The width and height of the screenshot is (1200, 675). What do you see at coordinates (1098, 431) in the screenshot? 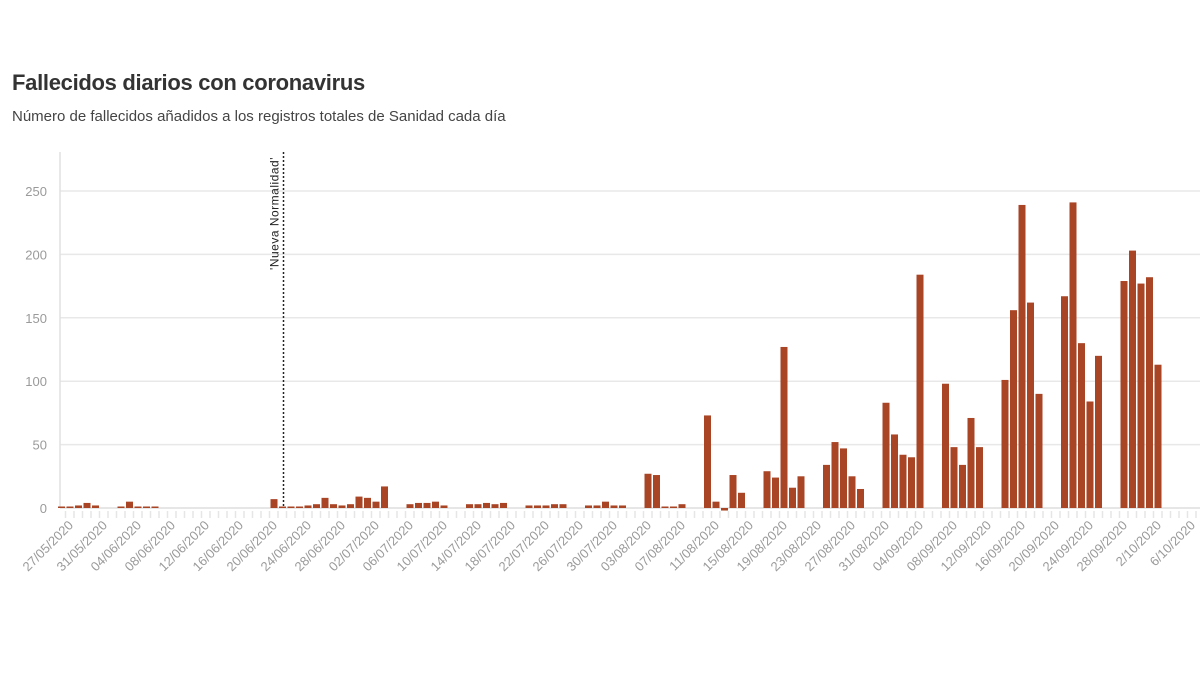
I see `bar-25-09-2020` at bounding box center [1098, 431].